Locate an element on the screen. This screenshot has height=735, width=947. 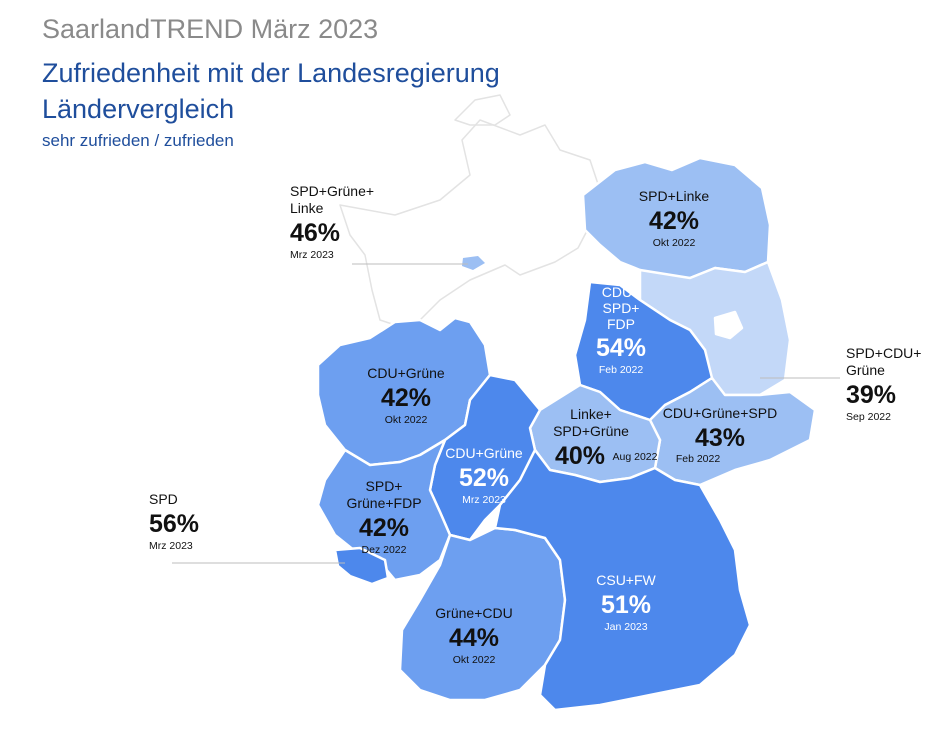
state-party-label: Grüne is located at coordinates (865, 370).